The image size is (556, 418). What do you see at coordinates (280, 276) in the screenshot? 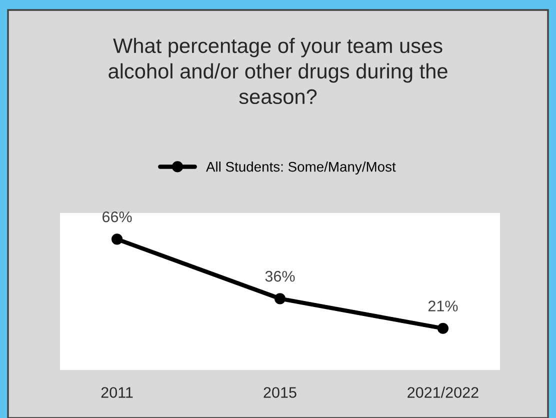
I see `data-label: 36%` at bounding box center [280, 276].